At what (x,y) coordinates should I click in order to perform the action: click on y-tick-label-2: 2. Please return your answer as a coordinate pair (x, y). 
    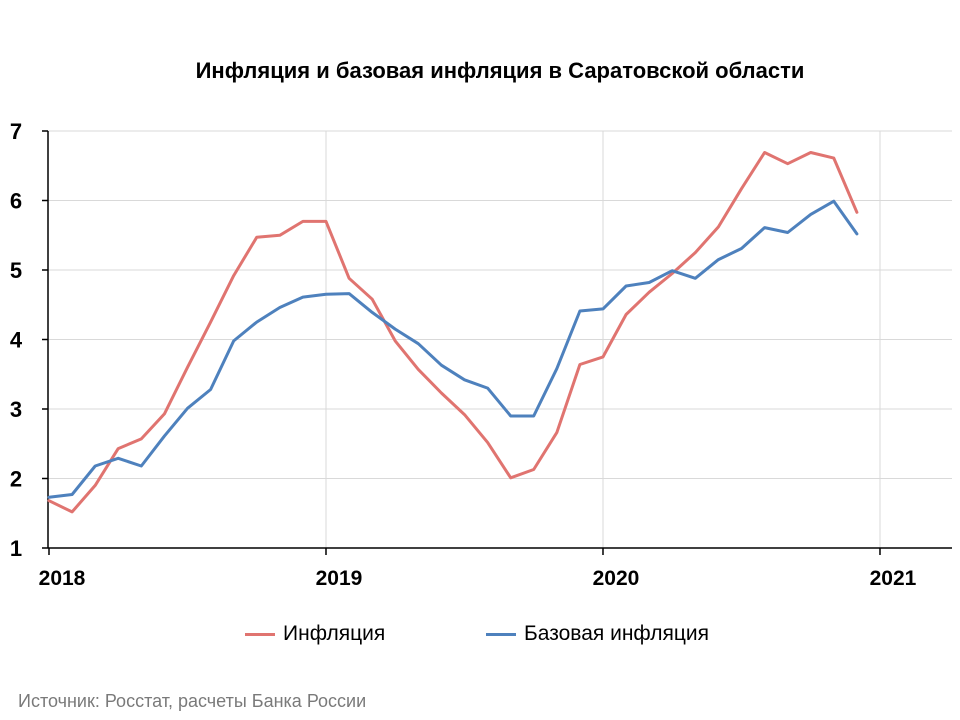
    Looking at the image, I should click on (16, 479).